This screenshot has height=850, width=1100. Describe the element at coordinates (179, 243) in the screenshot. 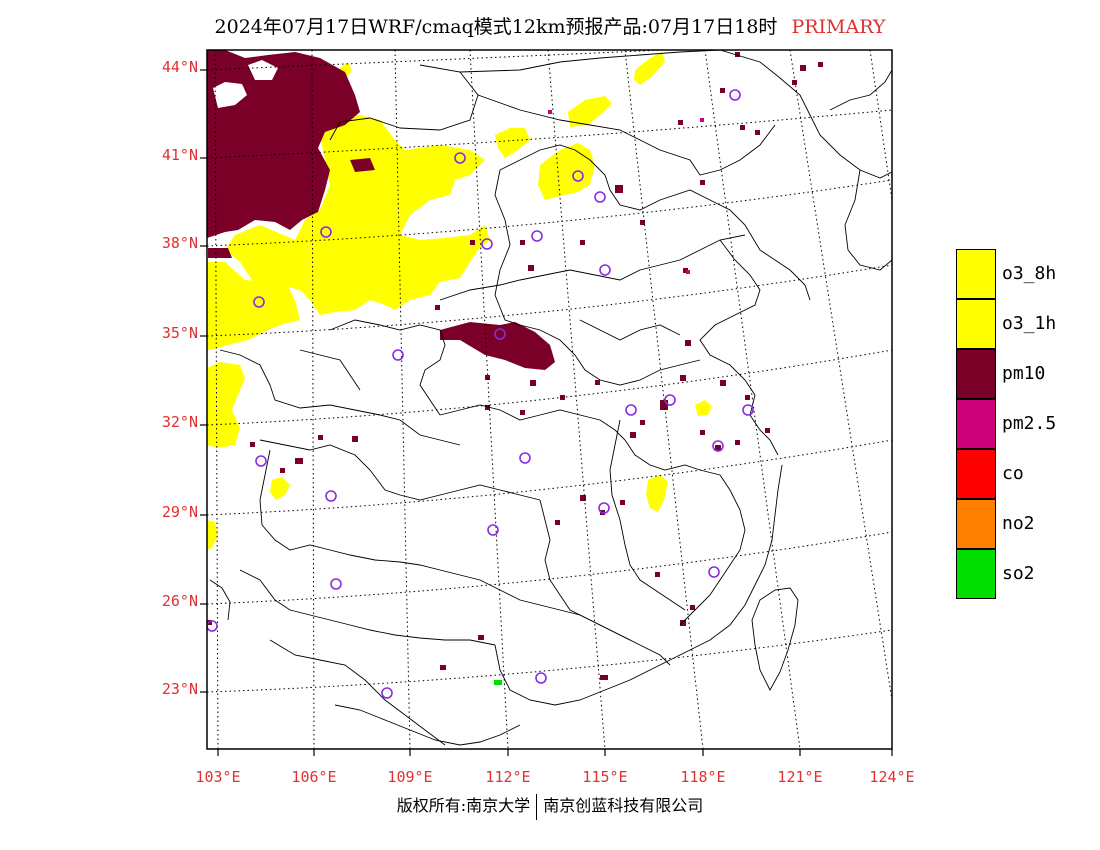

I see `lat-label: 38°N` at that location.